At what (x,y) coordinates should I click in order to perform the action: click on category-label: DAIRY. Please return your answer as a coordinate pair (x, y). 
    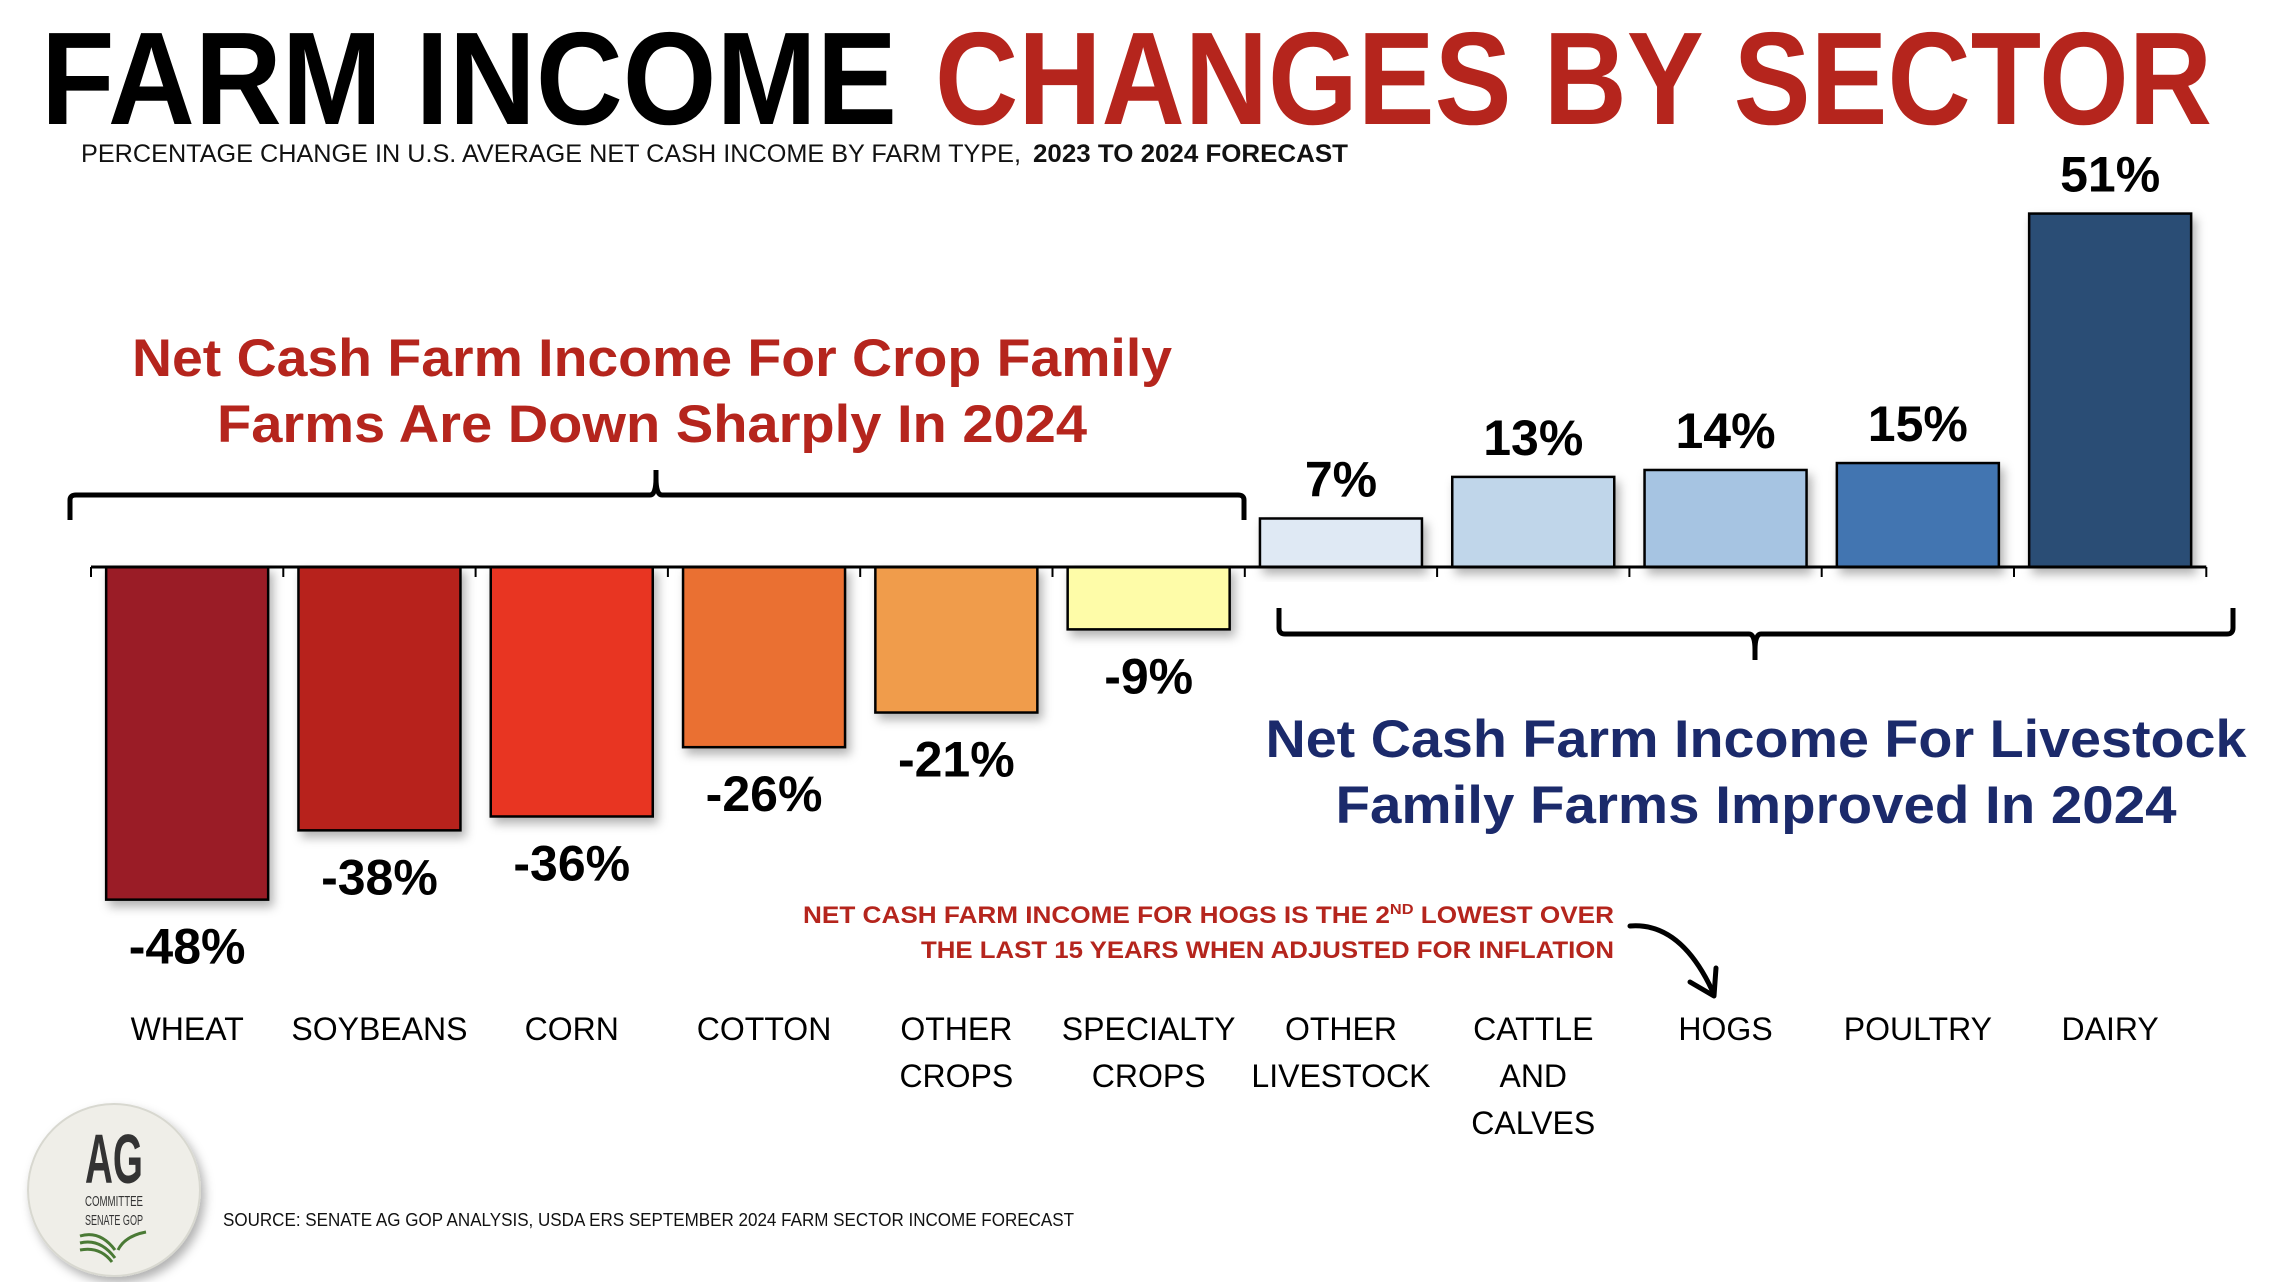
    Looking at the image, I should click on (2110, 1029).